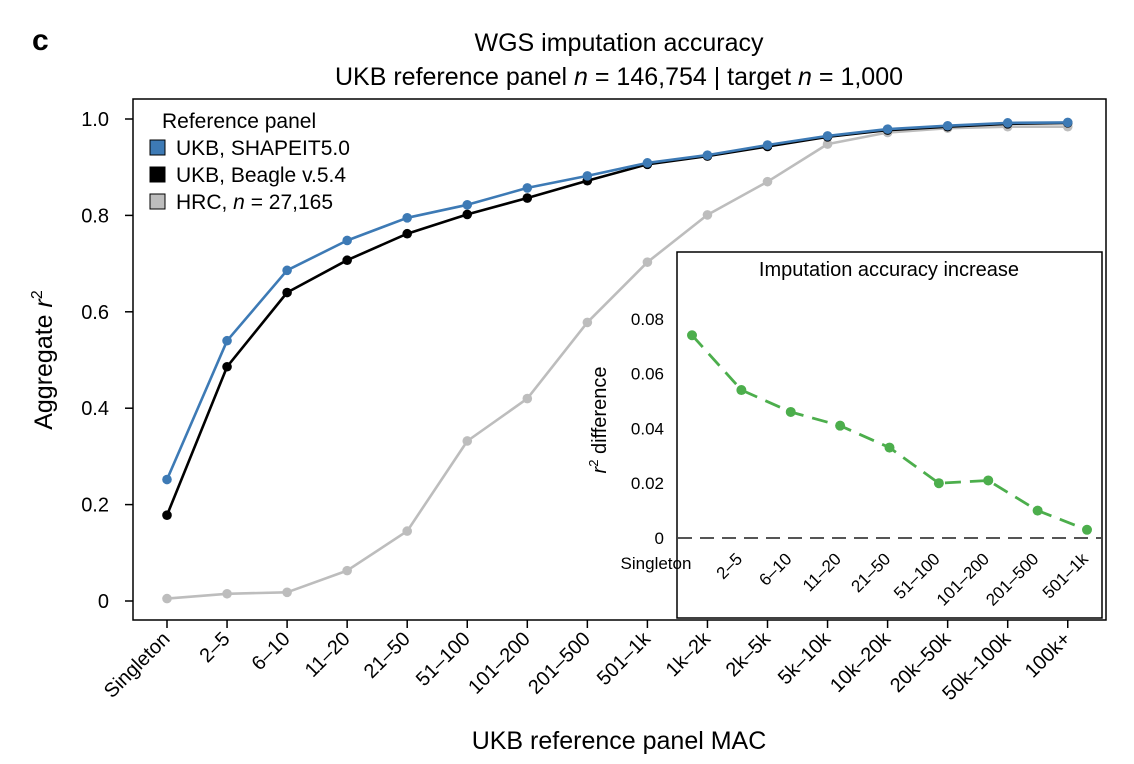  Describe the element at coordinates (889, 270) in the screenshot. I see `inset-title: Imputation accuracy increase` at that location.